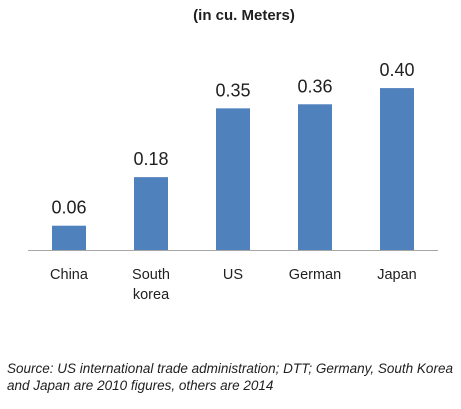 Image resolution: width=461 pixels, height=409 pixels. What do you see at coordinates (397, 275) in the screenshot?
I see `x-tick-label: Japan` at bounding box center [397, 275].